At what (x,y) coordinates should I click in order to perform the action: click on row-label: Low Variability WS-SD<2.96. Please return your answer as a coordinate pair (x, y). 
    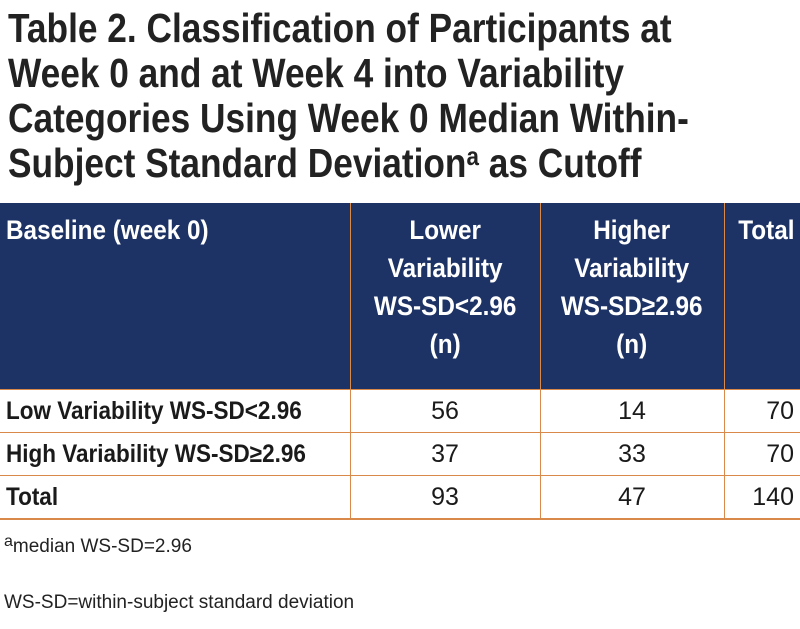
    Looking at the image, I should click on (175, 410).